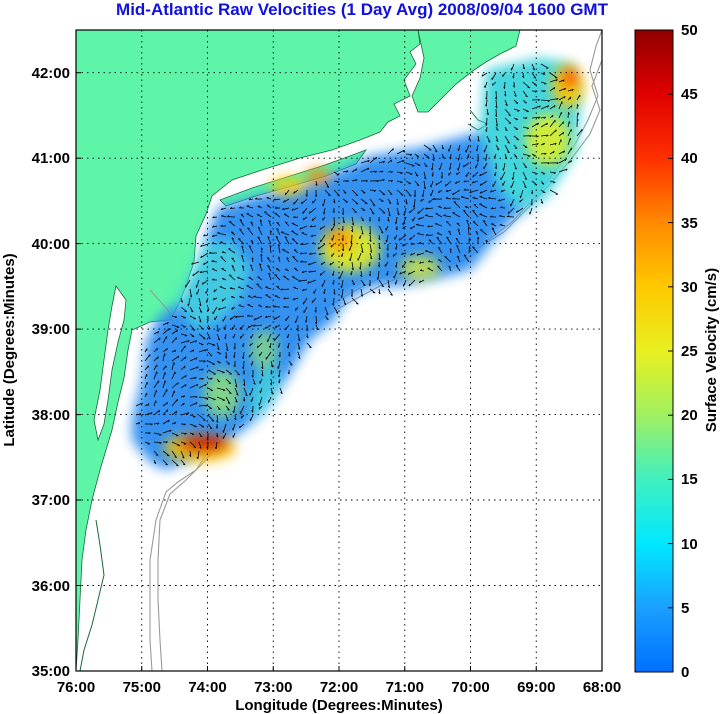 The height and width of the screenshot is (714, 724). Describe the element at coordinates (689, 351) in the screenshot. I see `colorbar-tick-label: 25` at that location.